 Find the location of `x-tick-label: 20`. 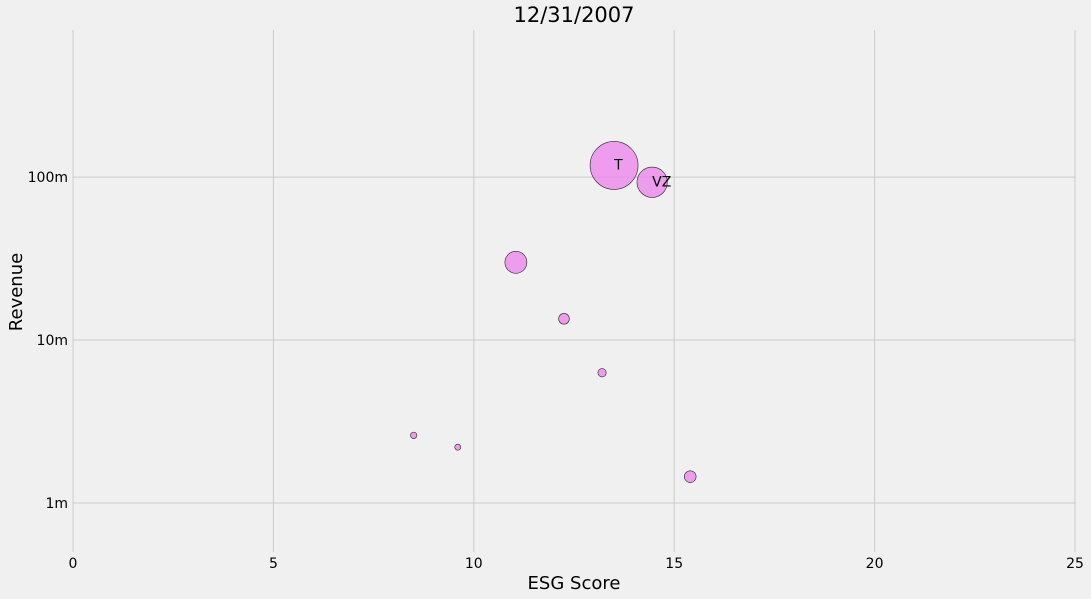

x-tick-label: 20 is located at coordinates (875, 564).